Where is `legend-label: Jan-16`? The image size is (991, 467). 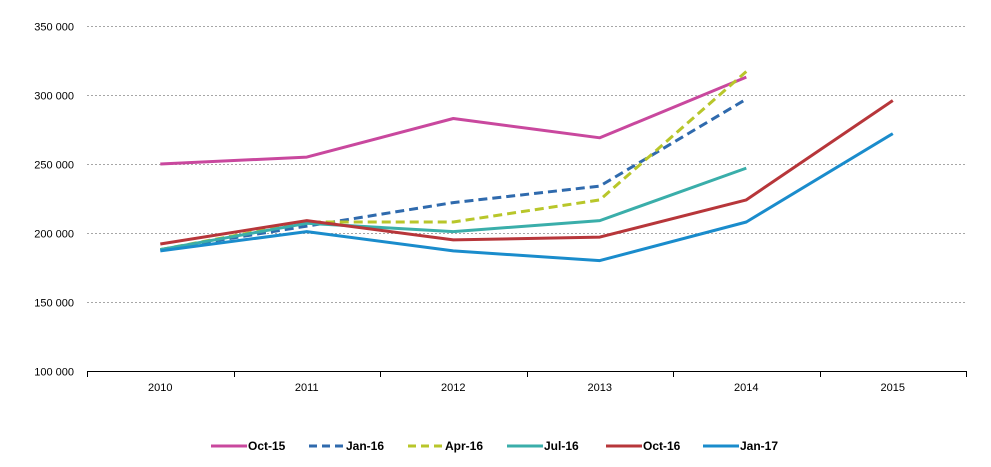 legend-label: Jan-16 is located at coordinates (365, 446).